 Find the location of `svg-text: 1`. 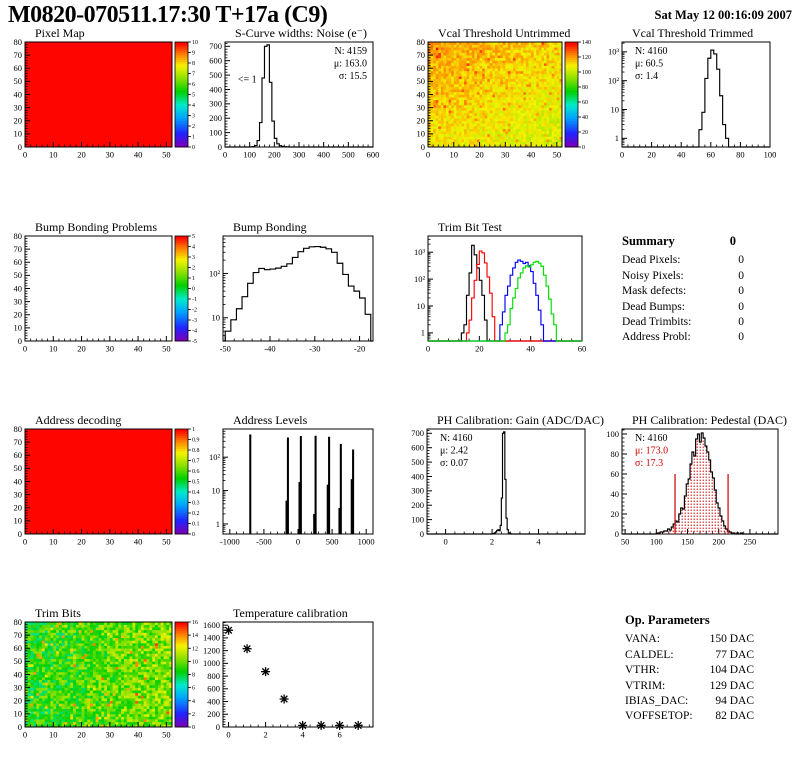

svg-text: 1 is located at coordinates (193, 430).